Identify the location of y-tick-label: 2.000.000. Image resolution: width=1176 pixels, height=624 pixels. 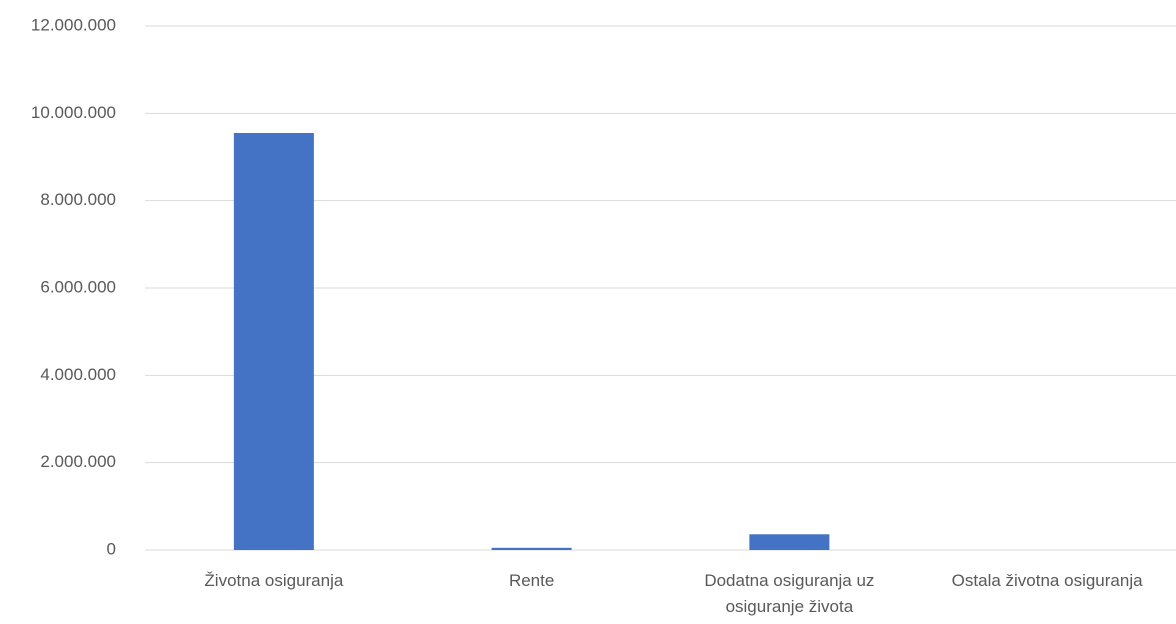
(78, 461).